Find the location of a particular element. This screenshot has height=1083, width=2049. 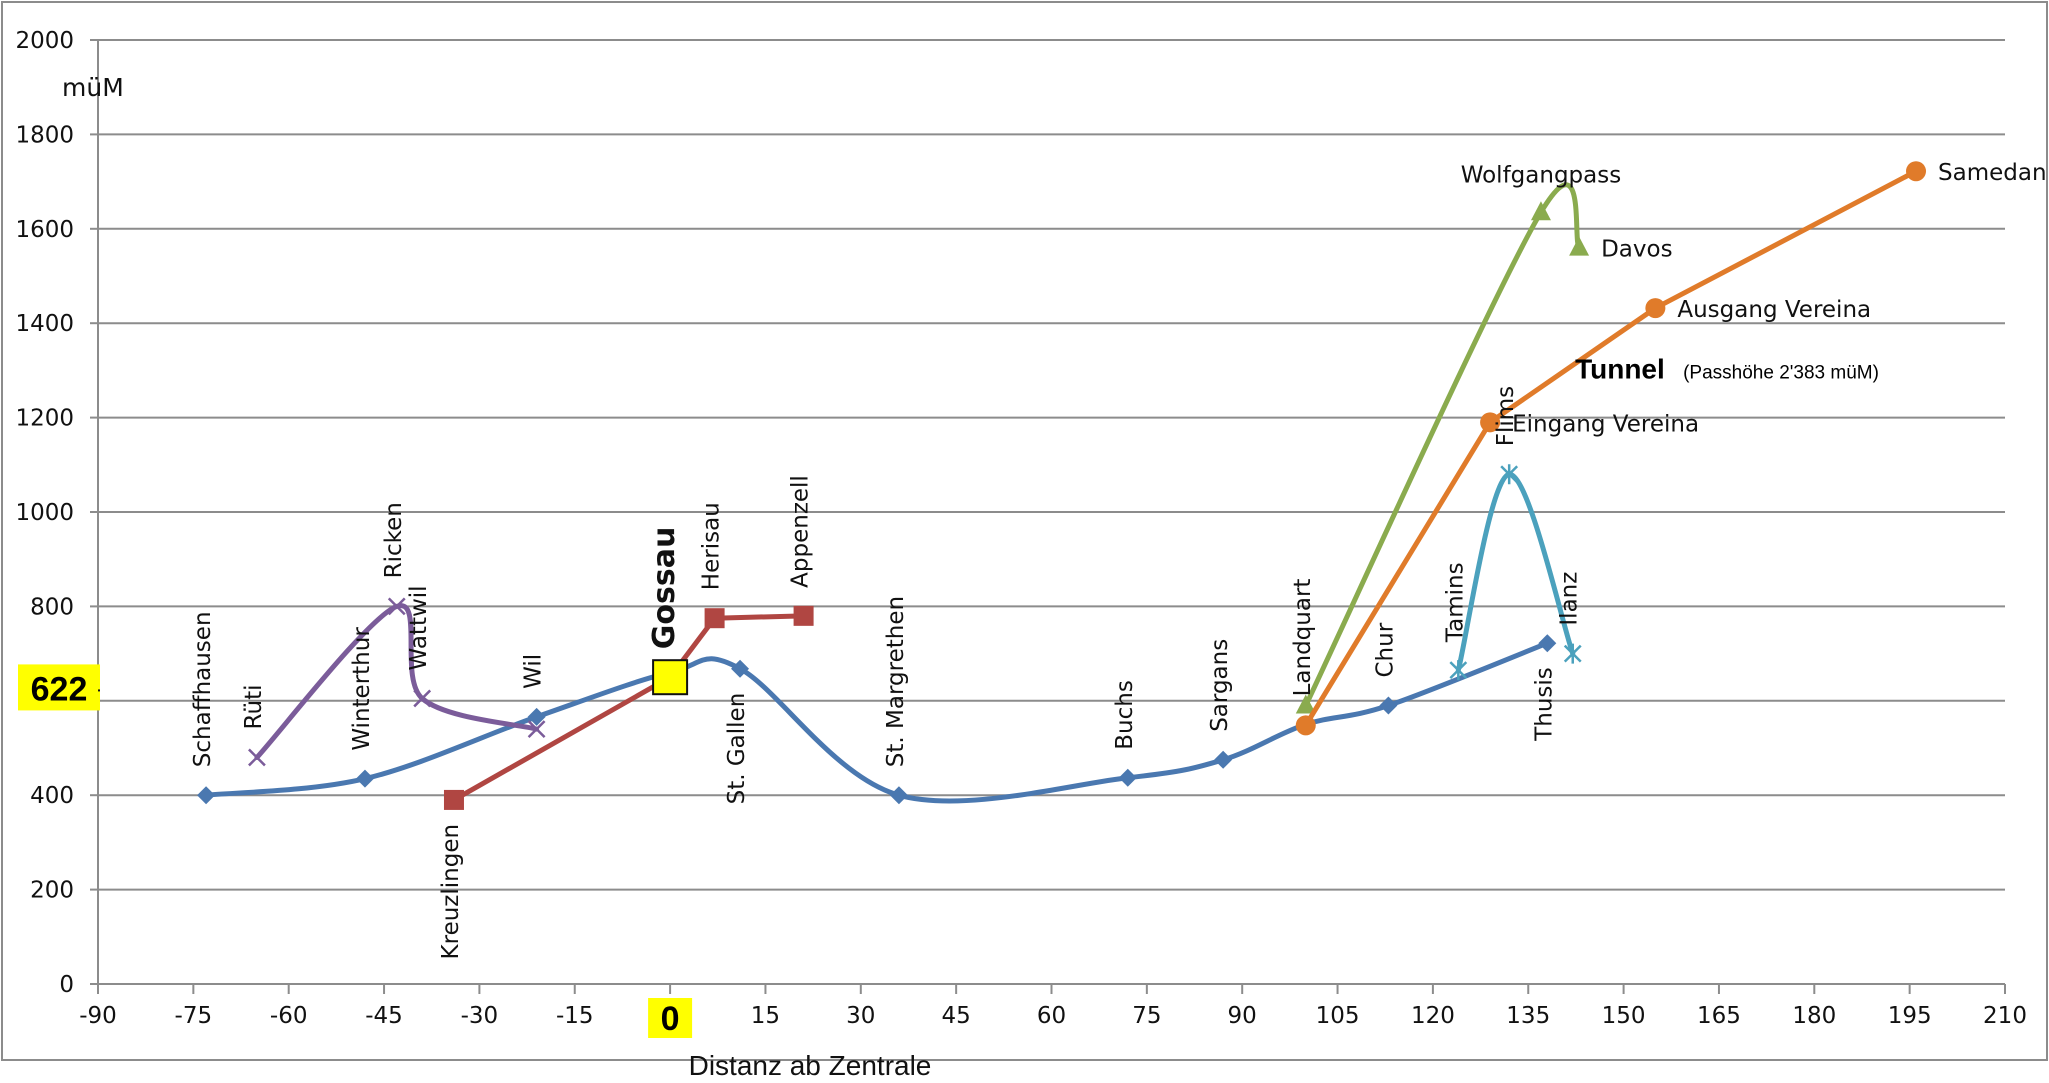

tunnel-annotation: Tunnel is located at coordinates (1620, 368).